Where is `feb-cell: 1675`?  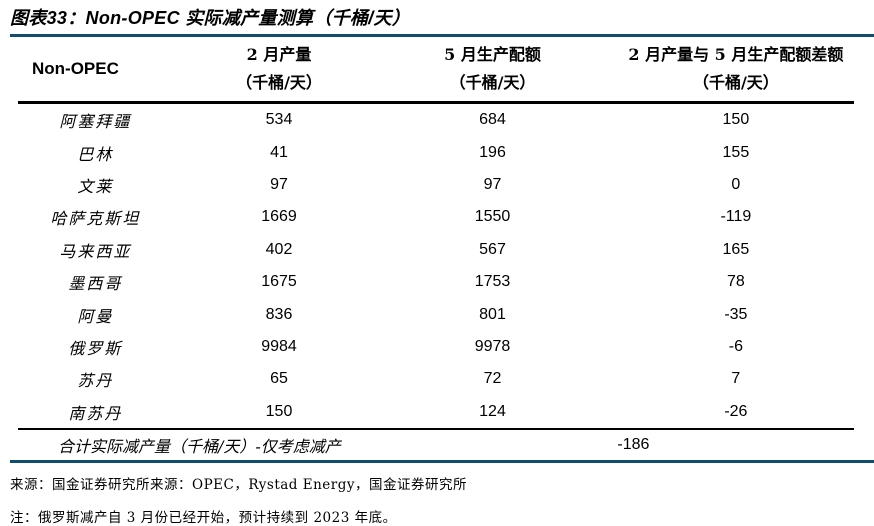
feb-cell: 1675 is located at coordinates (279, 282).